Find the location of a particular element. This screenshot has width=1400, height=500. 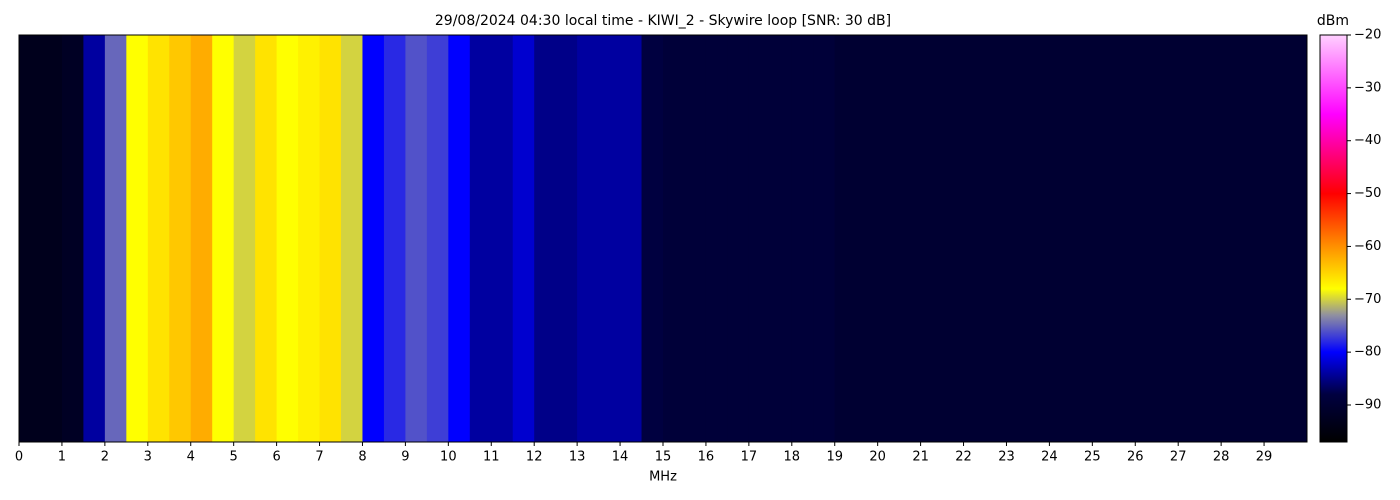

x-tick-label: 22 is located at coordinates (963, 457).